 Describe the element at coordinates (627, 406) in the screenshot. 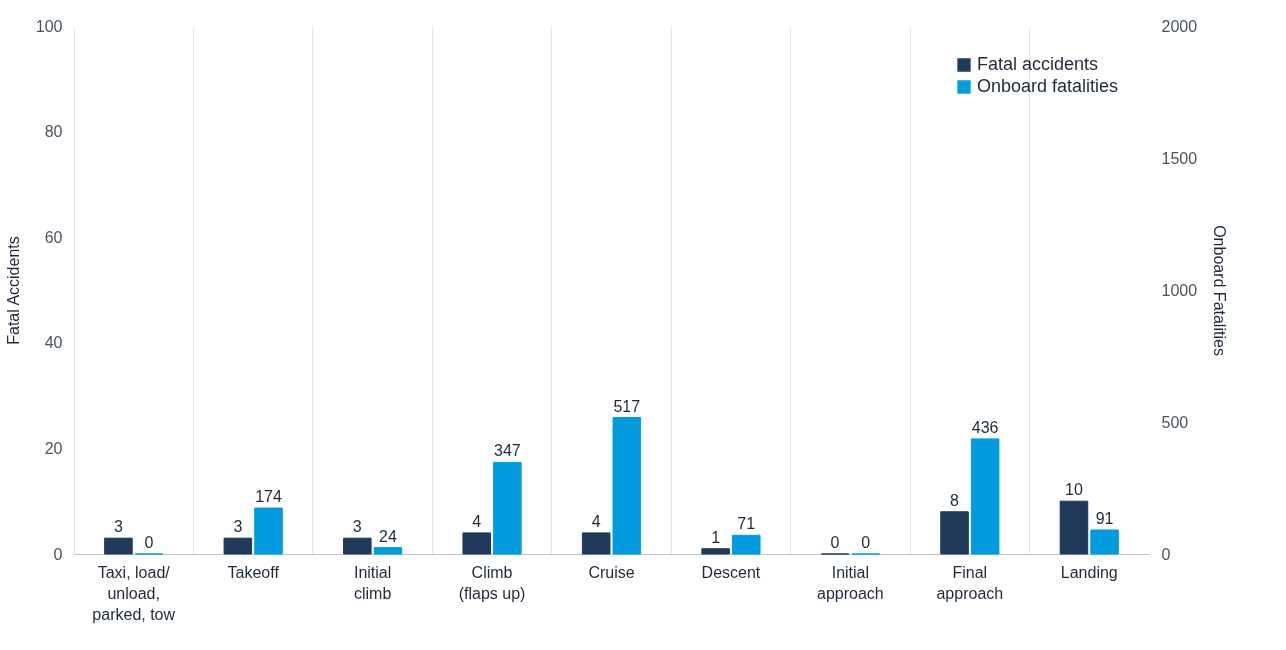

I see `data-label: 517` at that location.